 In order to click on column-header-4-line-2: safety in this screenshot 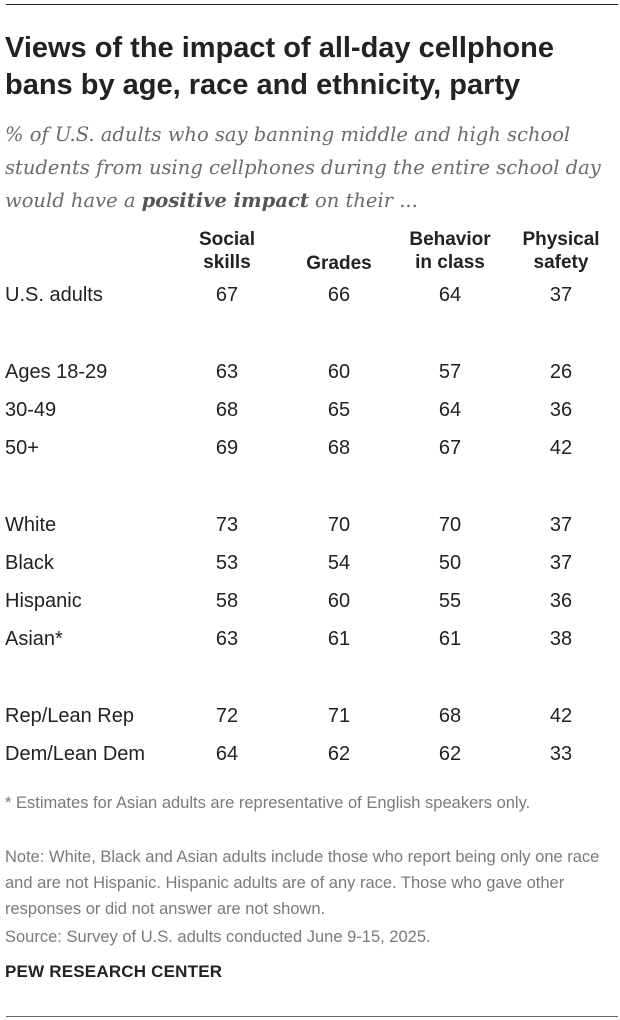, I will do `click(561, 262)`.